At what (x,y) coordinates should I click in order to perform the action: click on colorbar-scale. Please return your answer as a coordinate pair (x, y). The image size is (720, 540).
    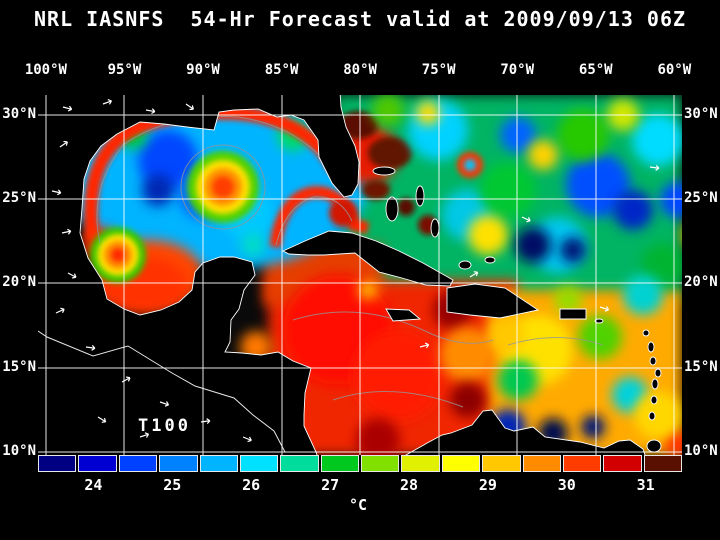
    Looking at the image, I should click on (360, 463).